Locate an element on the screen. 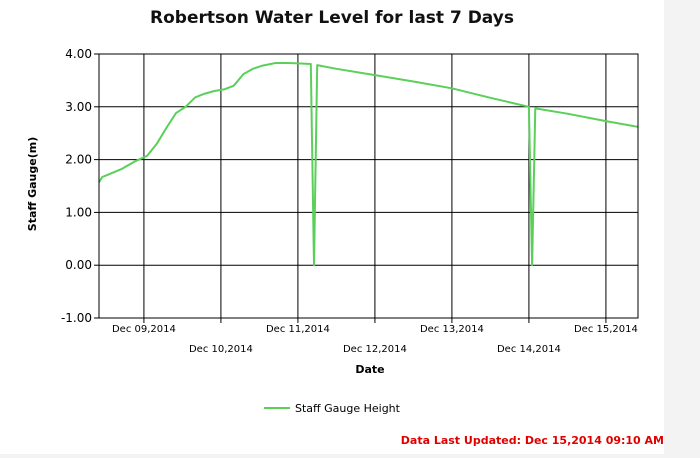  y-axis-title: Staff Gauge(m) is located at coordinates (32, 184).